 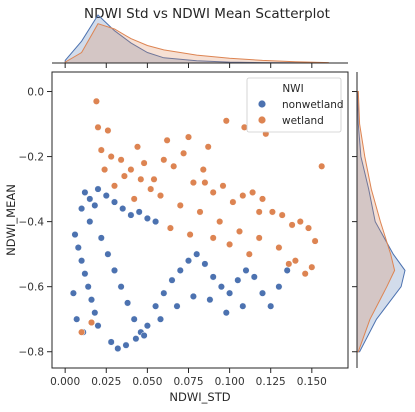 I want to click on chart-title: NDWI Std vs NDWI Mean Scatterplot, so click(x=207, y=14).